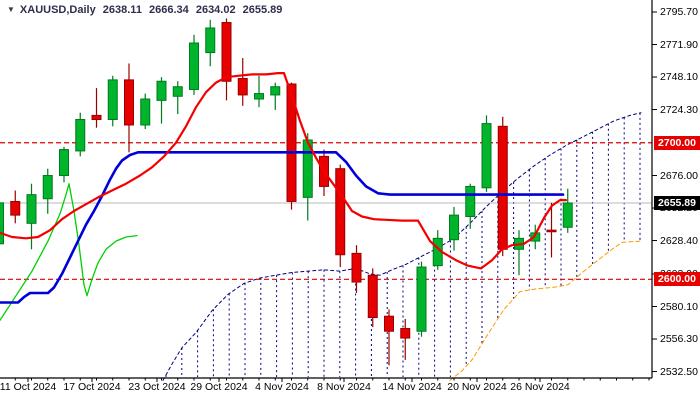  I want to click on price-tick-label: 2795.70, so click(679, 12).